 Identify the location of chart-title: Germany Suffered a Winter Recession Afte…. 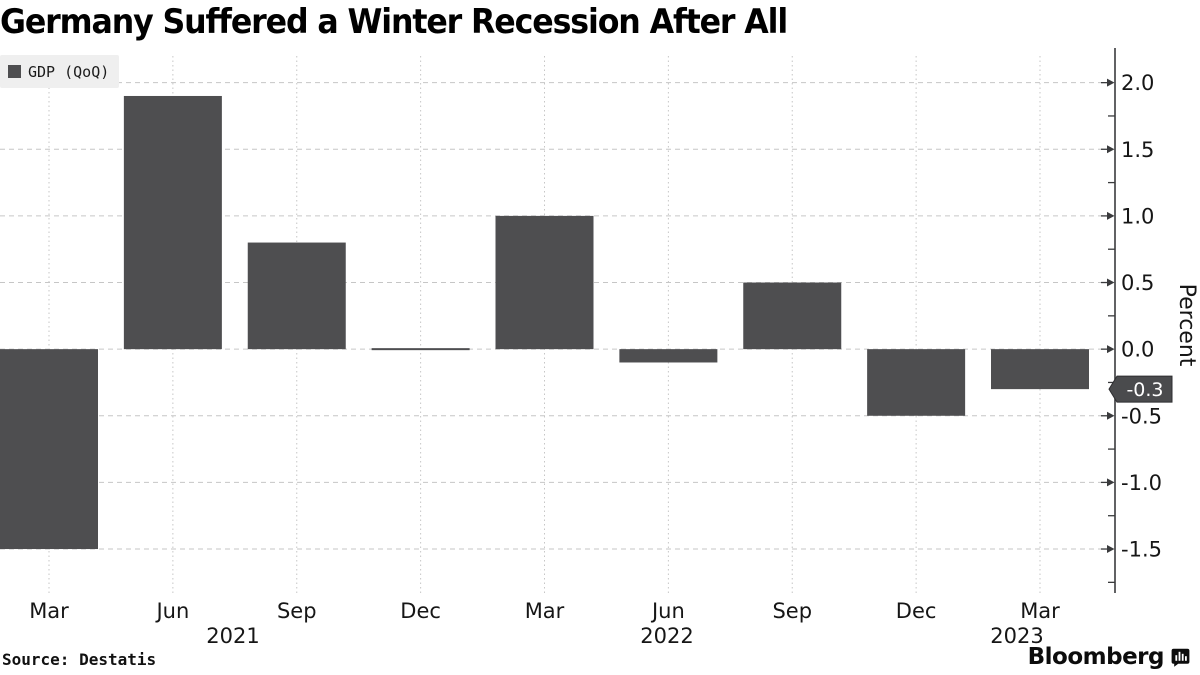
(394, 22).